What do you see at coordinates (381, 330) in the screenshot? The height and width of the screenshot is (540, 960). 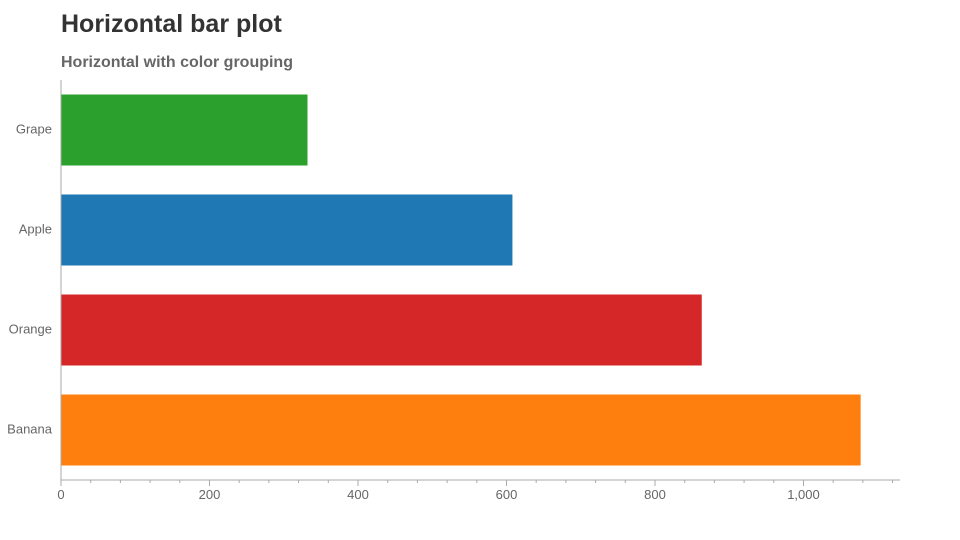 I see `bar-orange` at bounding box center [381, 330].